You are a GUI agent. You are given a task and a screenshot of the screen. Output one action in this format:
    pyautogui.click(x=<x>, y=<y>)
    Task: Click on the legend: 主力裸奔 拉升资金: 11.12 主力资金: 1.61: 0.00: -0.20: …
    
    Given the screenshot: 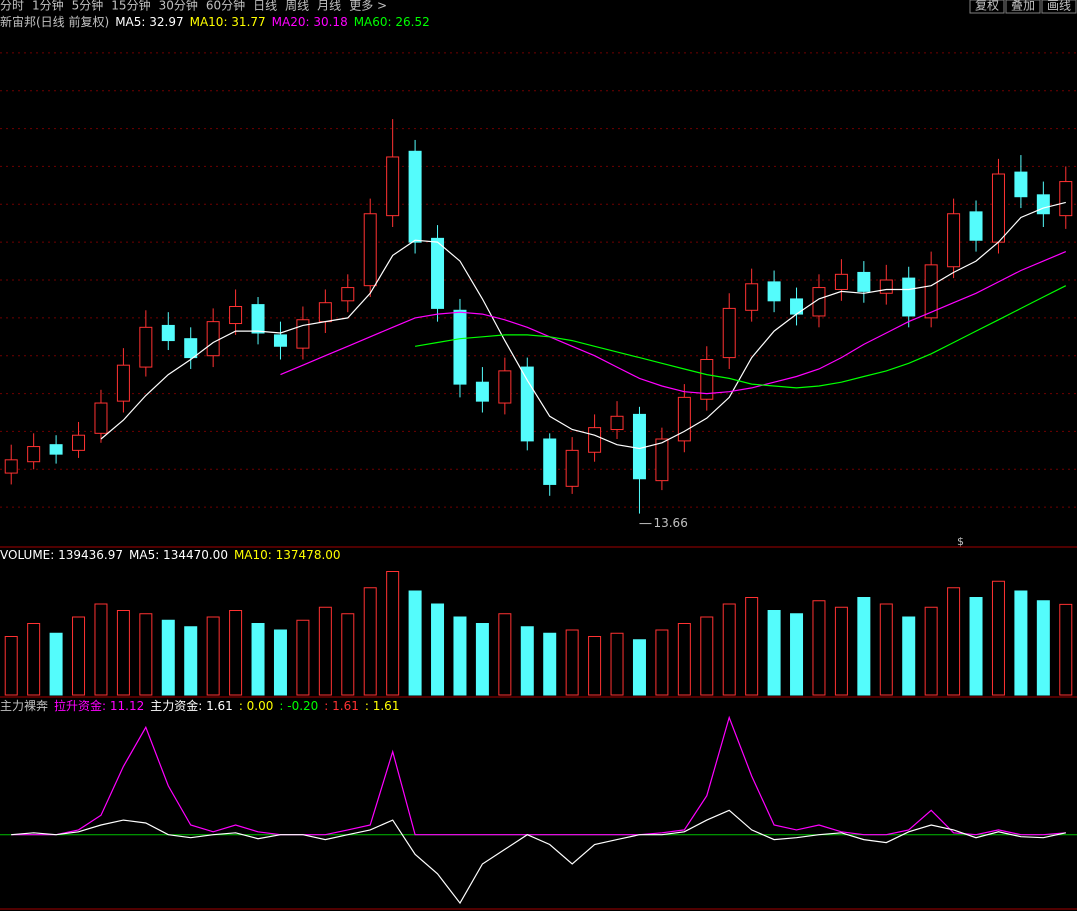 What is the action you would take?
    pyautogui.click(x=199, y=705)
    